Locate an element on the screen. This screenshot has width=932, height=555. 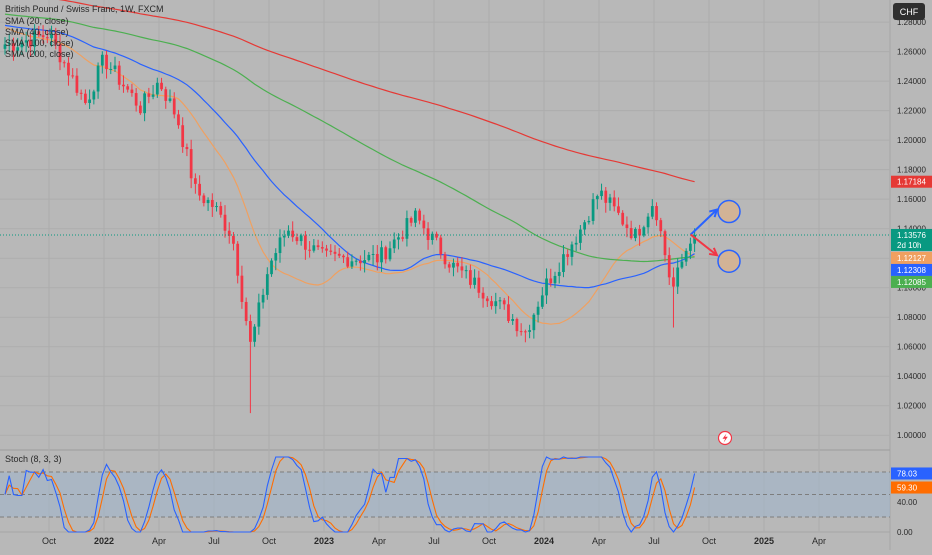
price-badge-countdown: 2d 10h is located at coordinates (909, 245).